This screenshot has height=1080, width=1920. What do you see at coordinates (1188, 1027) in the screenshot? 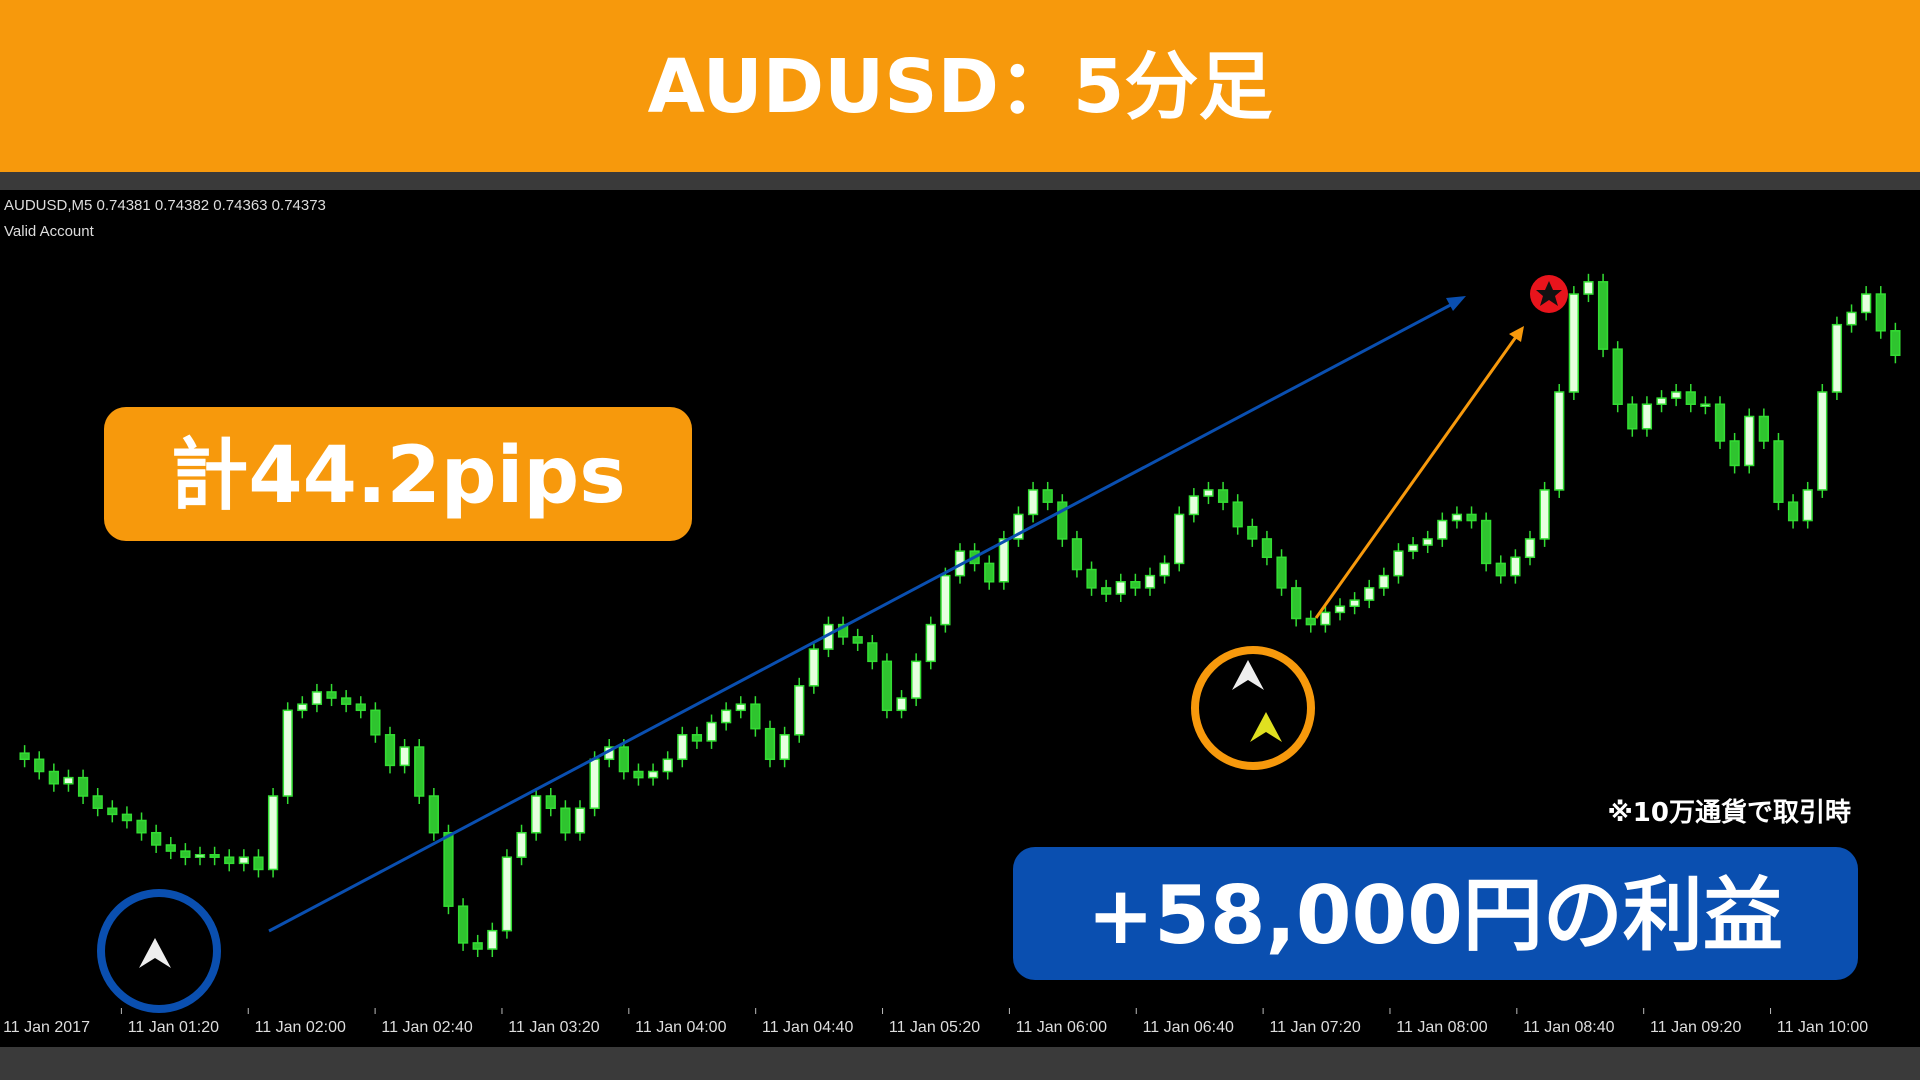
I see `x-tick-label: 11 Jan 06:40` at bounding box center [1188, 1027].